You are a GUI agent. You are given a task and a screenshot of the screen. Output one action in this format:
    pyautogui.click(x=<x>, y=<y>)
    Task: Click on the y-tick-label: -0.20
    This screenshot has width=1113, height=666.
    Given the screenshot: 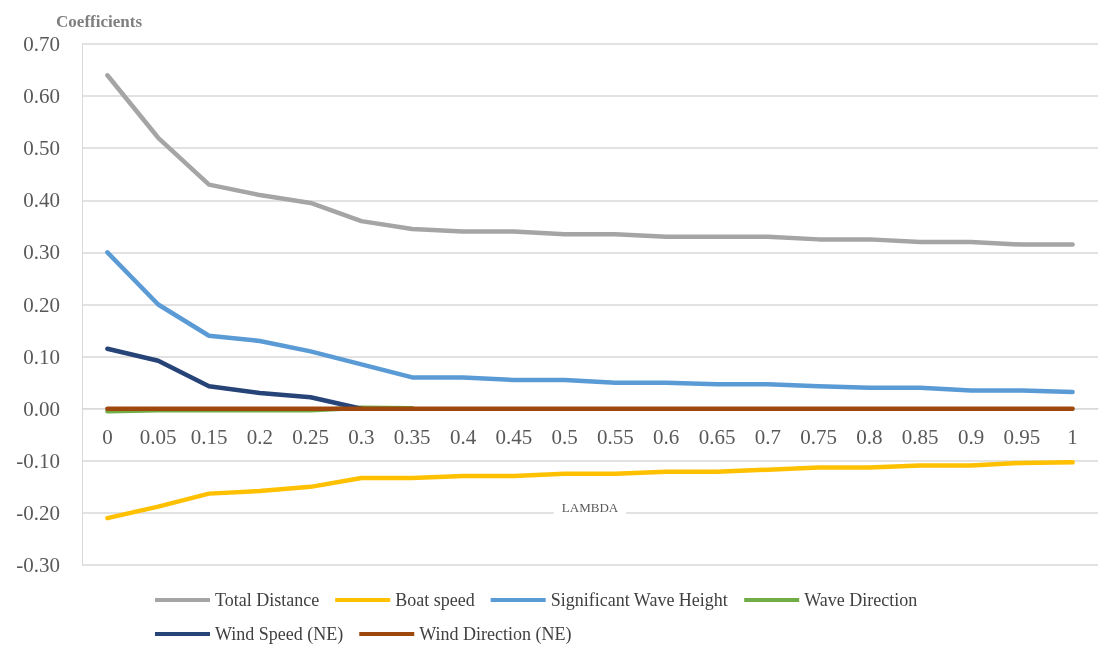 What is the action you would take?
    pyautogui.click(x=38, y=512)
    